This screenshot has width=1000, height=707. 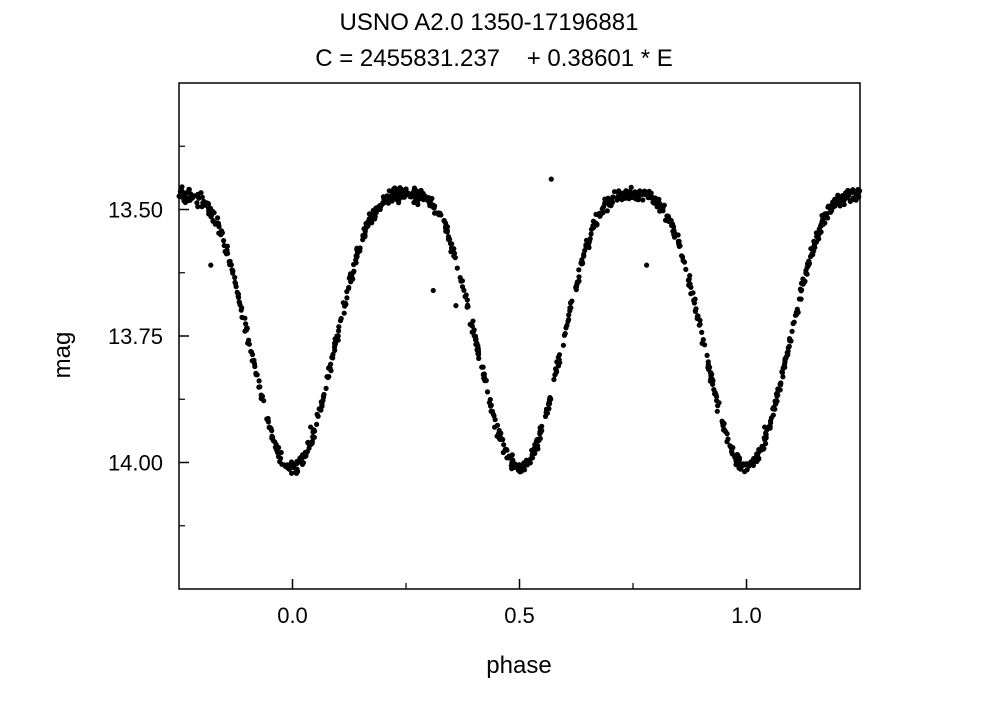 What do you see at coordinates (135, 210) in the screenshot?
I see `y-tick-label: 13.50` at bounding box center [135, 210].